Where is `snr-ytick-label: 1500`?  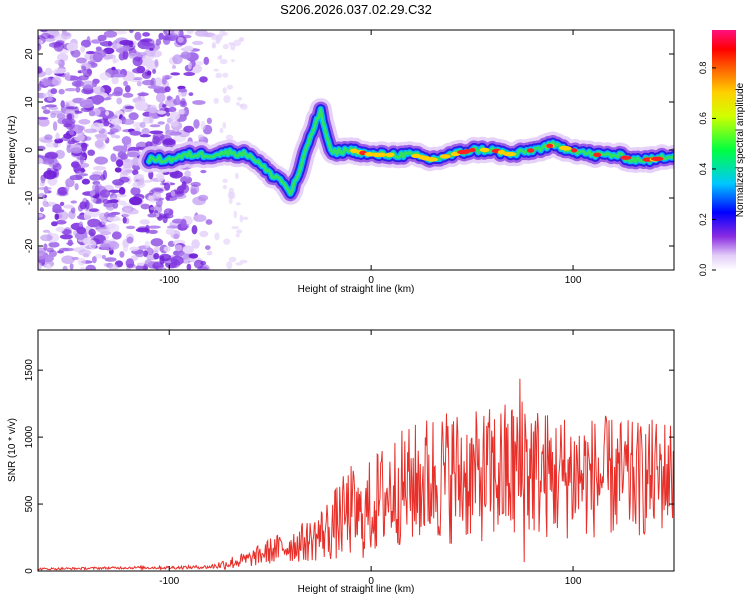 snr-ytick-label: 1500 is located at coordinates (29, 370).